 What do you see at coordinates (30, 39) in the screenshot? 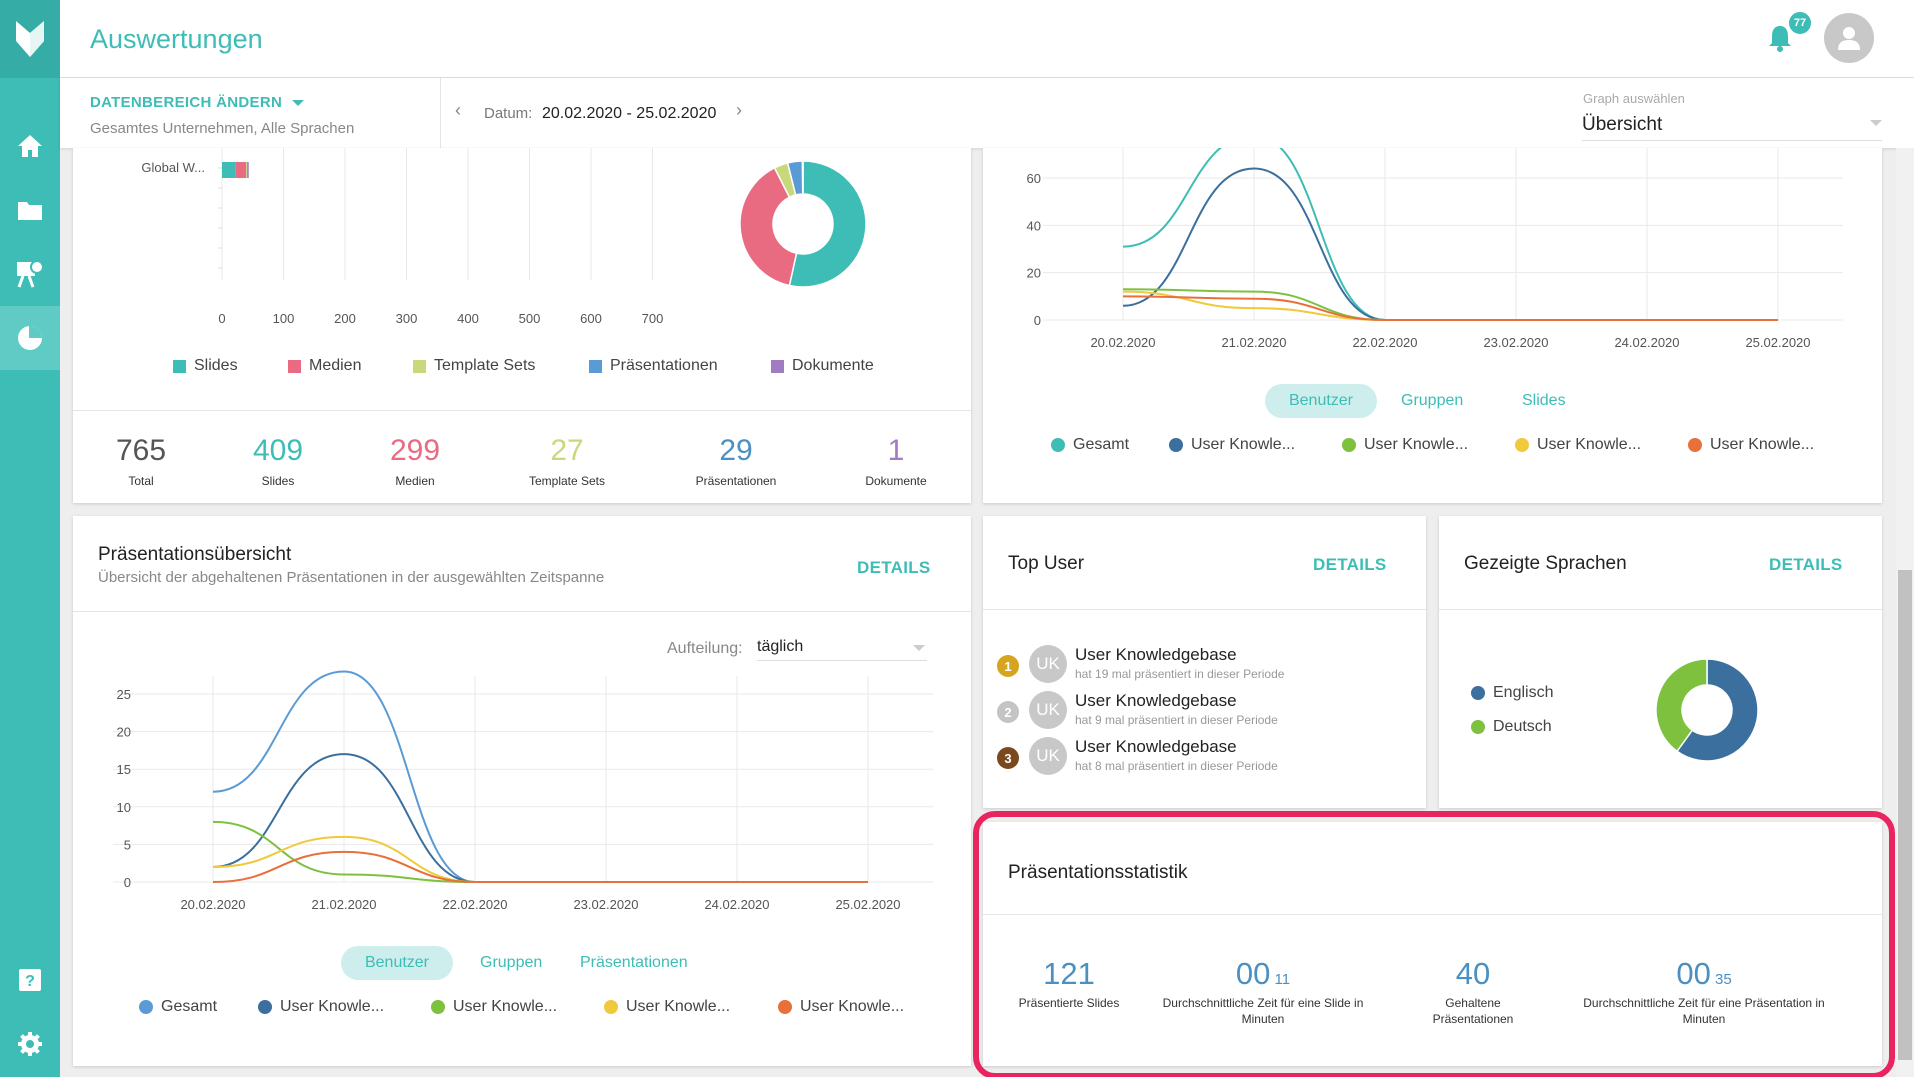
I see `fox-logo-icon` at bounding box center [30, 39].